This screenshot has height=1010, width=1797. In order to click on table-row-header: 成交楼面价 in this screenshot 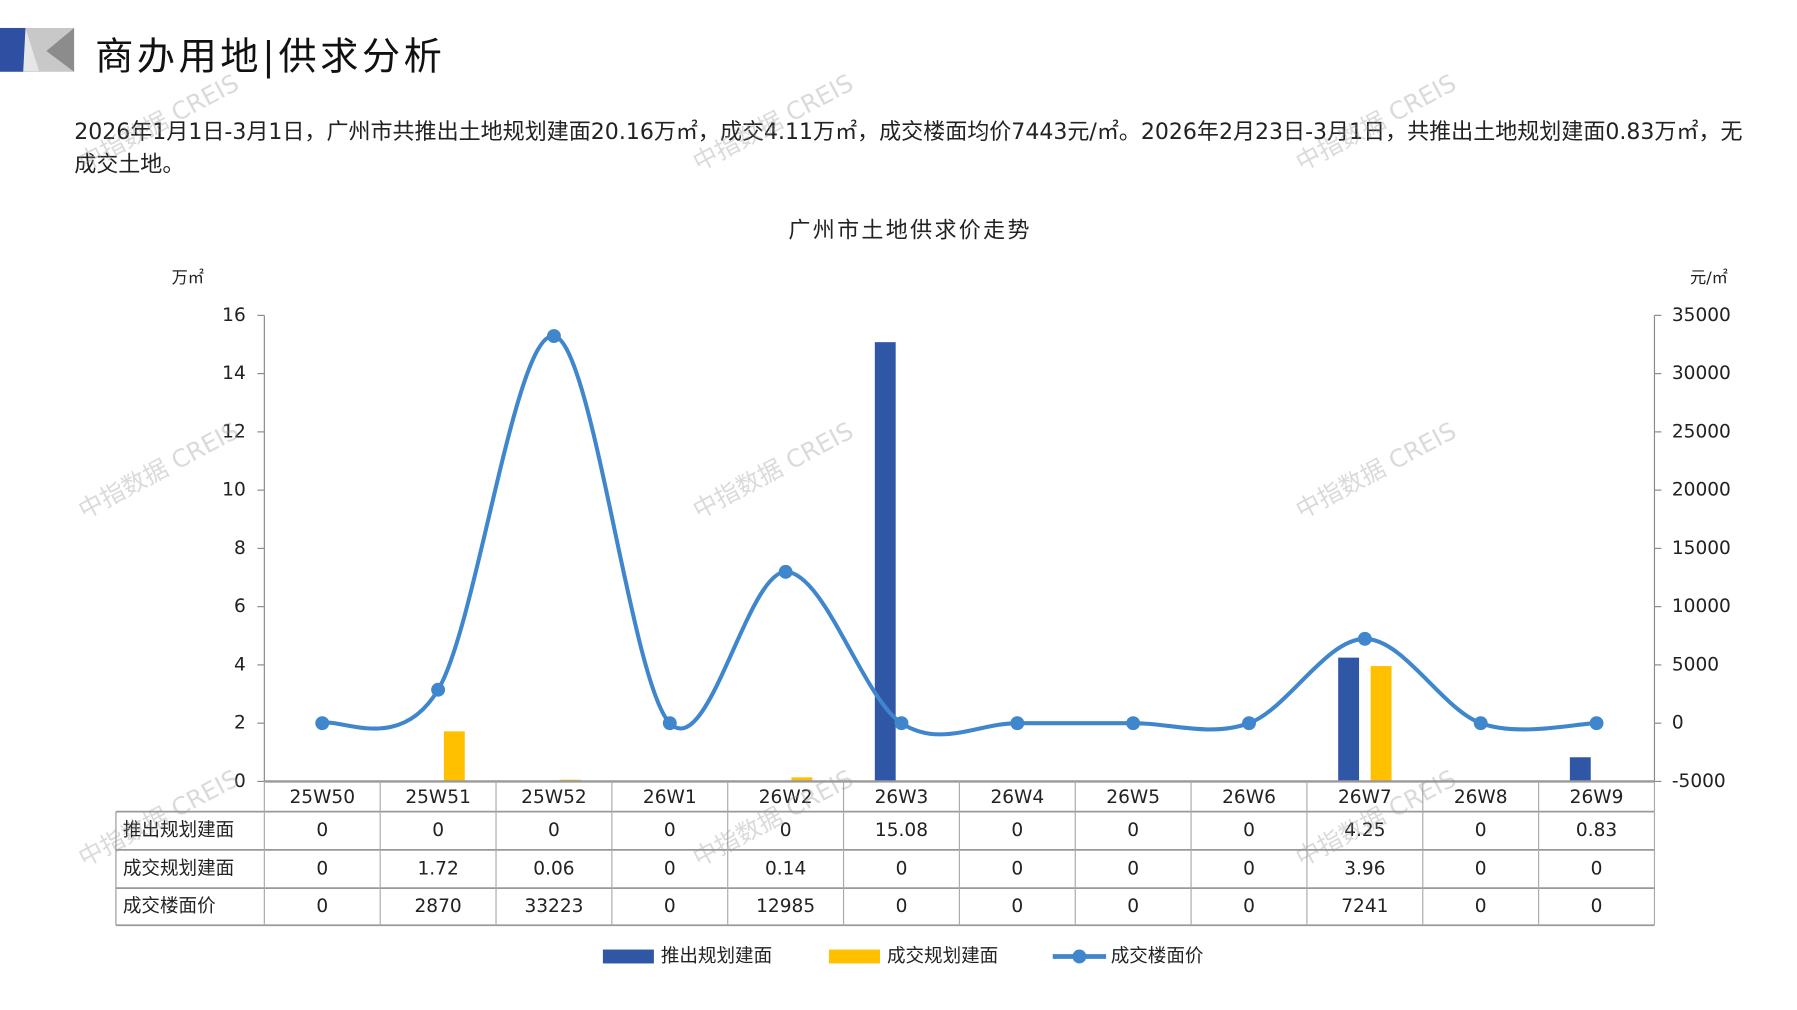, I will do `click(169, 906)`.